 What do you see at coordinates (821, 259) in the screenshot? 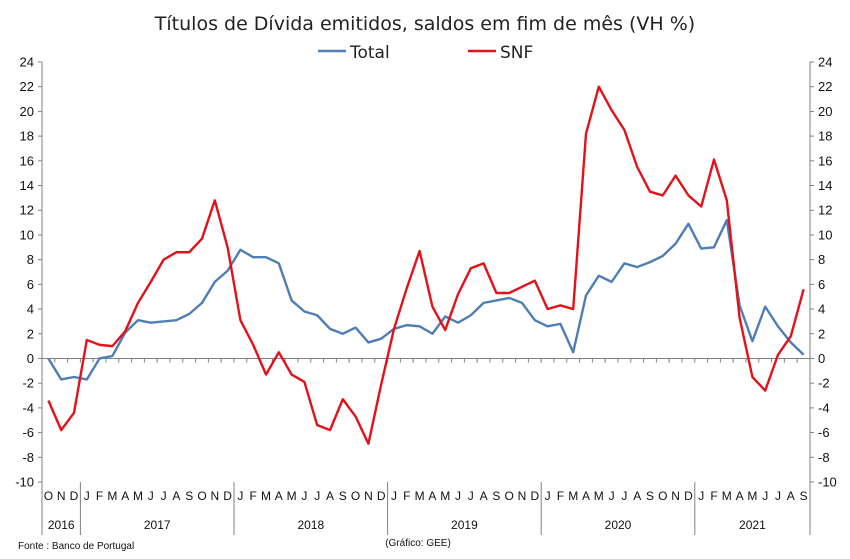
I see `y-tick-label-right: 8` at bounding box center [821, 259].